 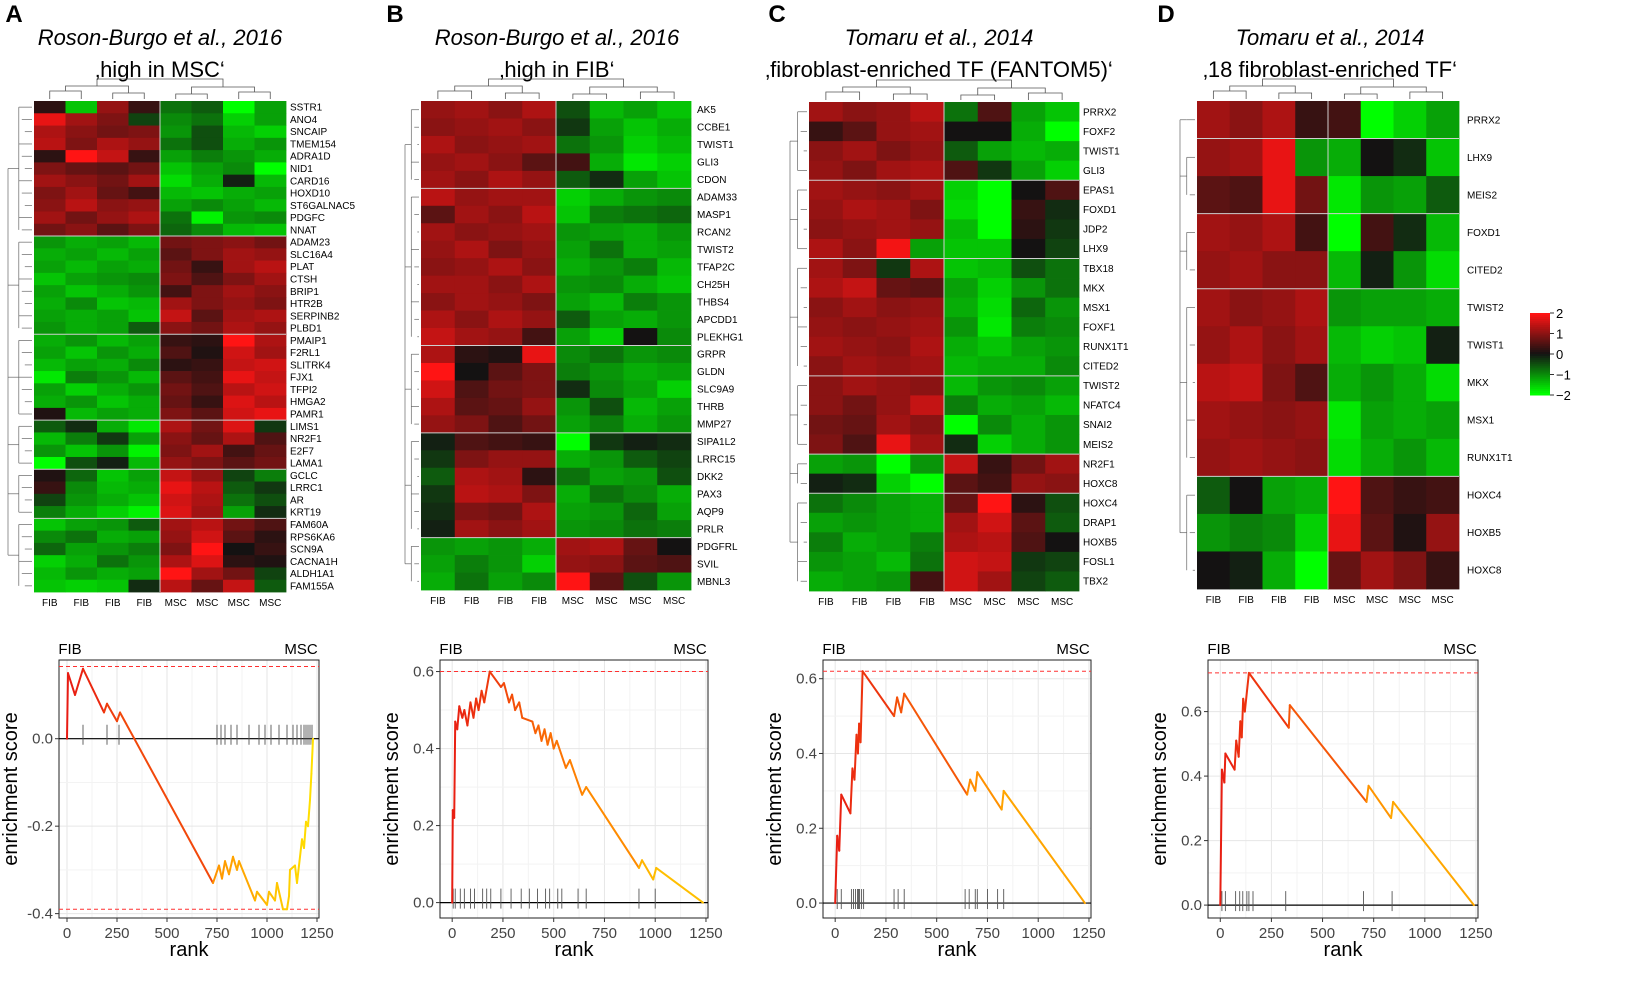 What do you see at coordinates (297, 500) in the screenshot?
I see `gene-label: AR` at bounding box center [297, 500].